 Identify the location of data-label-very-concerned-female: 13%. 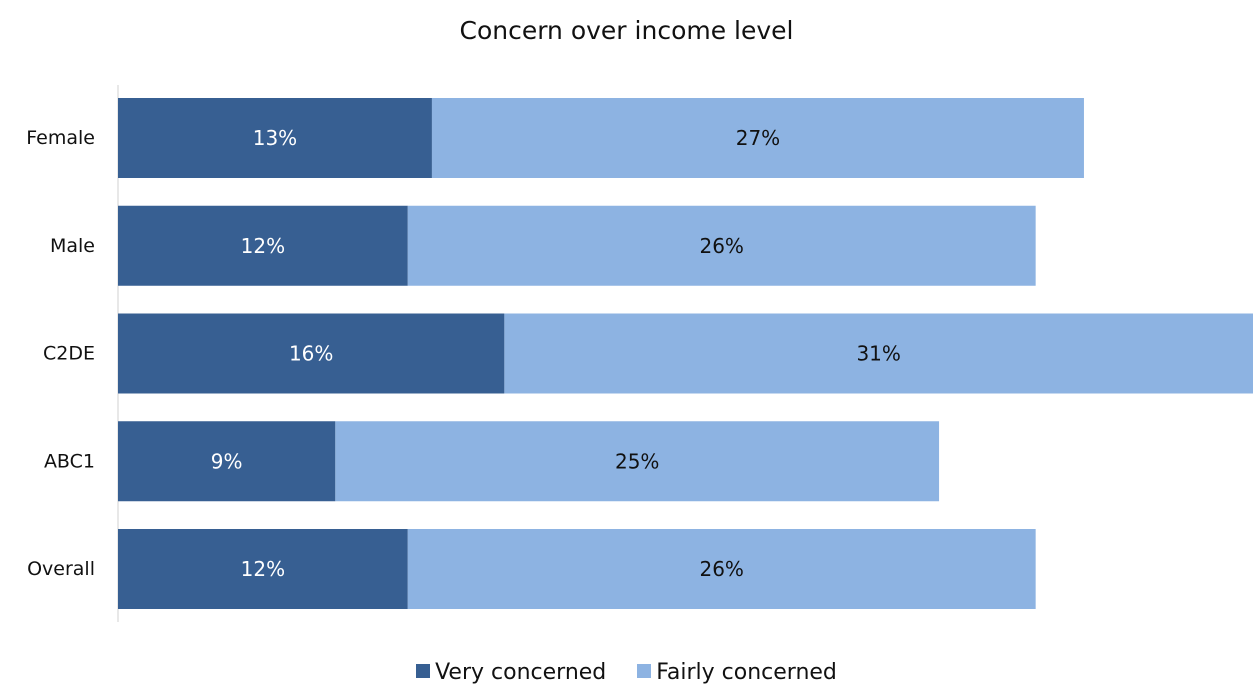
(275, 138).